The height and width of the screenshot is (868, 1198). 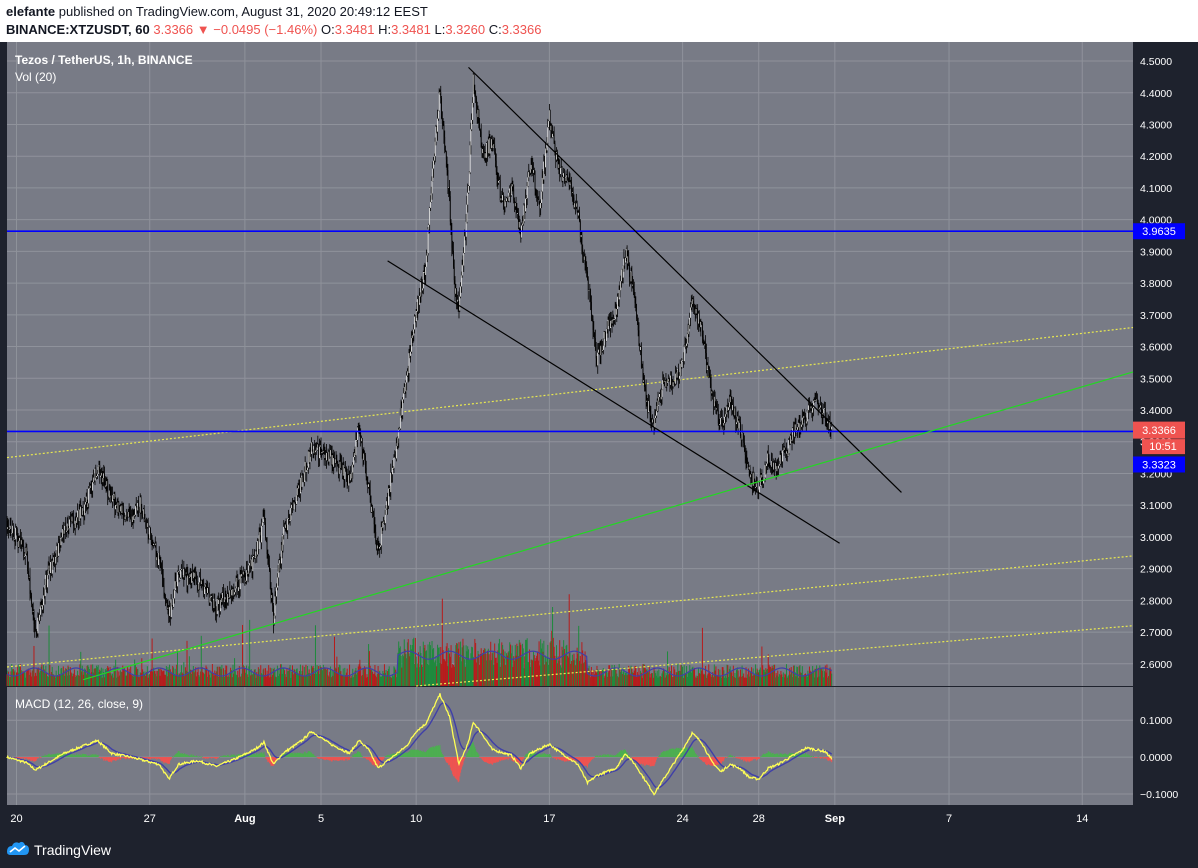 I want to click on macd-pane, so click(x=570, y=746).